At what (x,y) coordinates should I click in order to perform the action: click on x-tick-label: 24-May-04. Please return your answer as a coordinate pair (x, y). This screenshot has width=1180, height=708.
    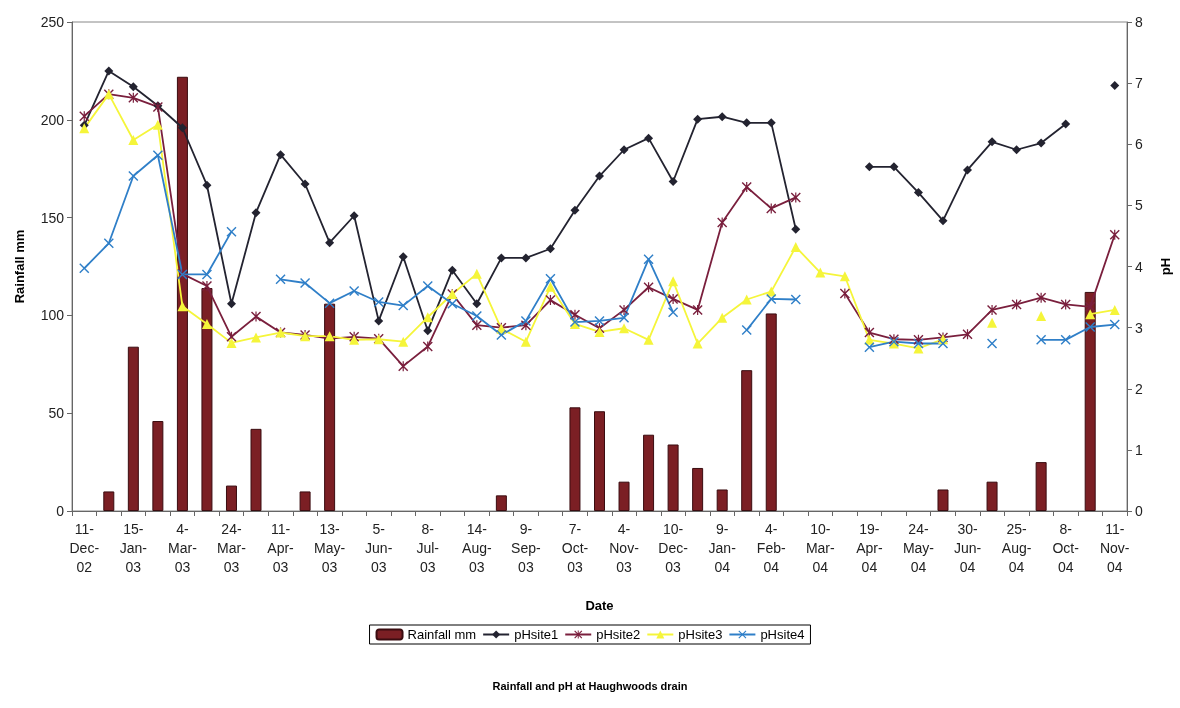
    Looking at the image, I should click on (918, 547).